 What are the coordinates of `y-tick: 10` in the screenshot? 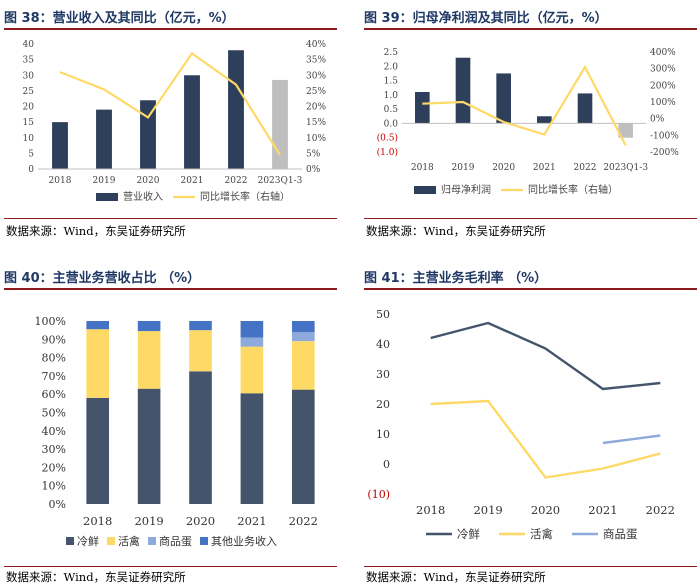 It's located at (383, 434).